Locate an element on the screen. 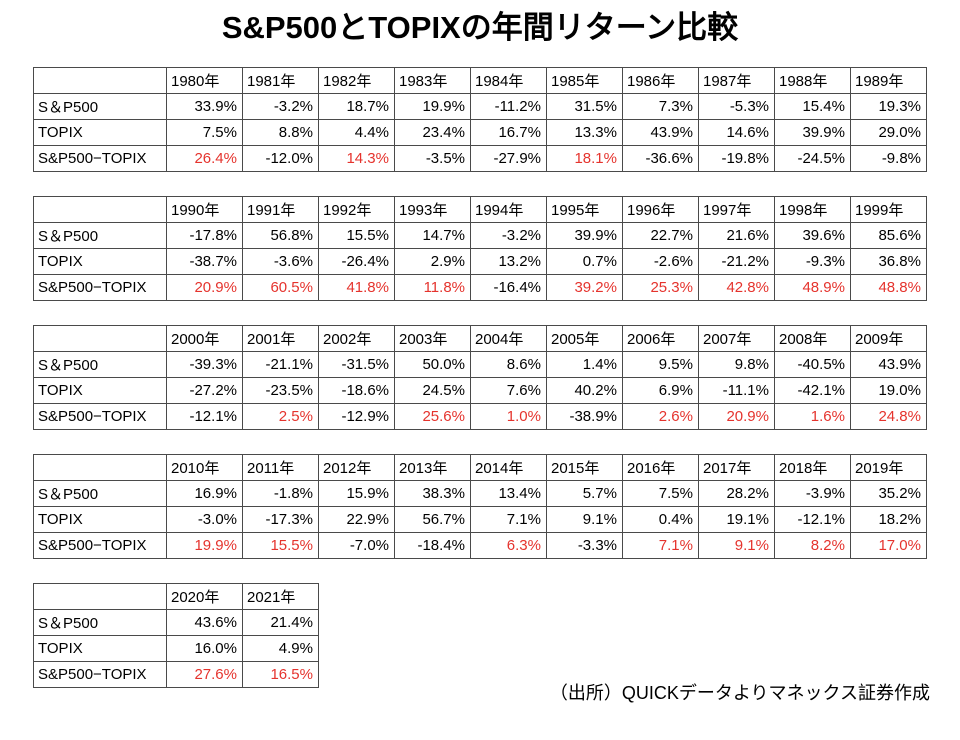  topix-value-cell: -17.3% is located at coordinates (280, 519).